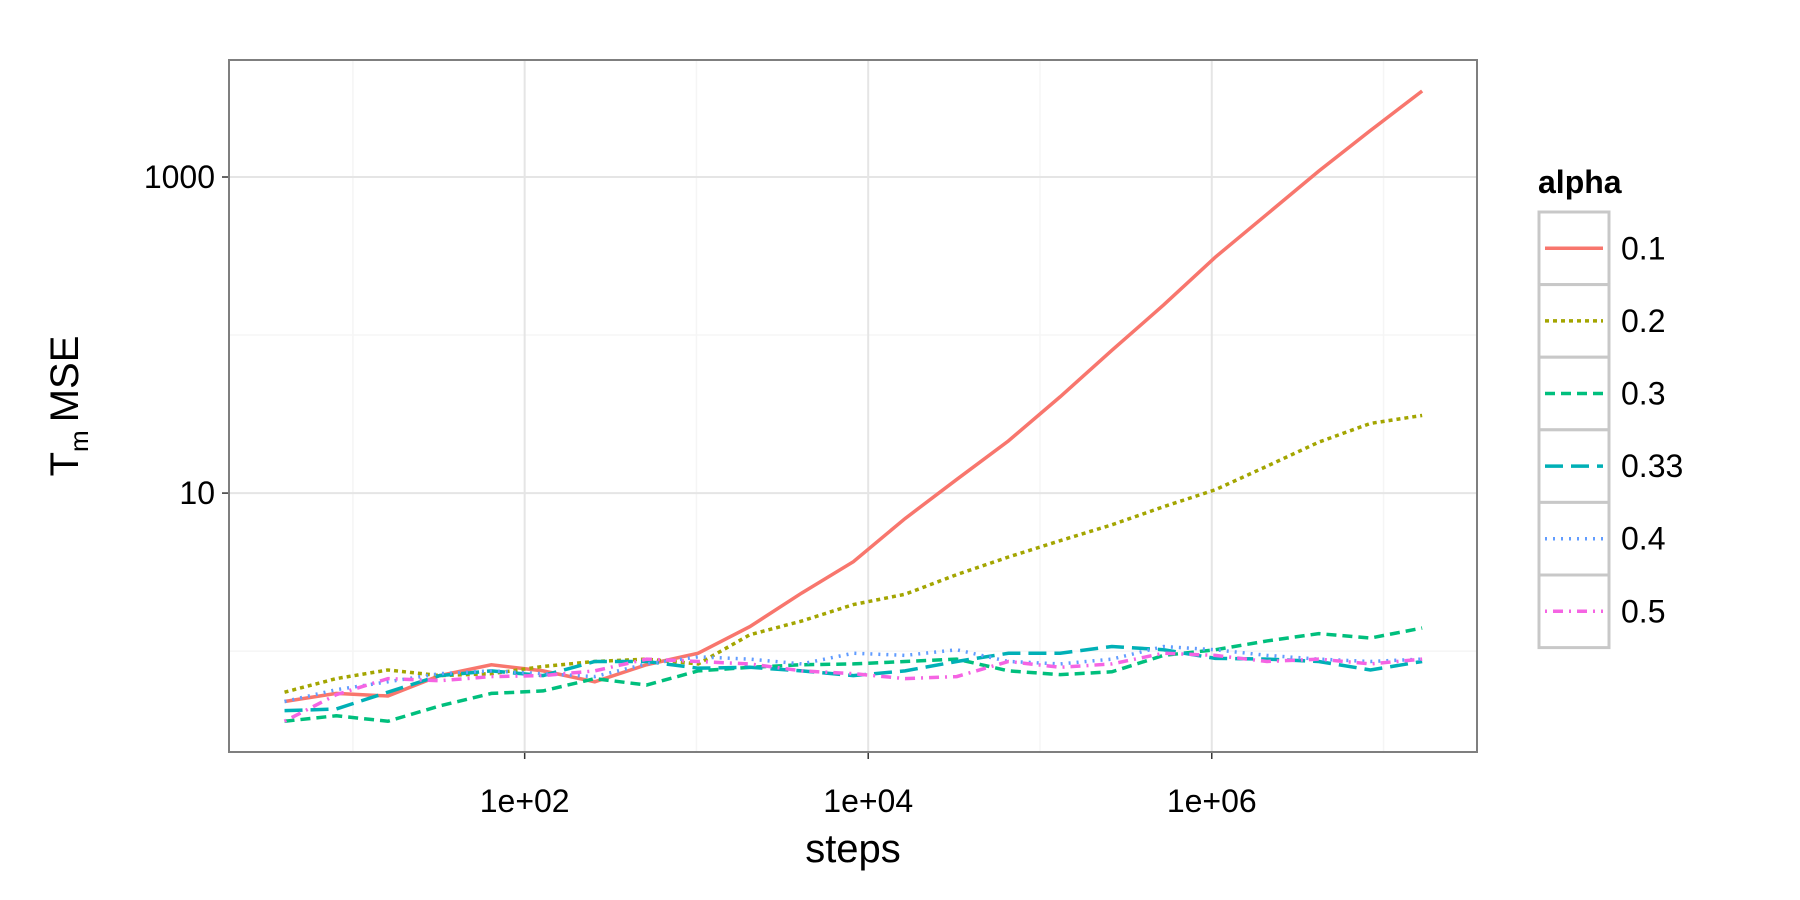 This screenshot has width=1800, height=900. I want to click on y-axis-title-rest: MSE, so click(65, 379).